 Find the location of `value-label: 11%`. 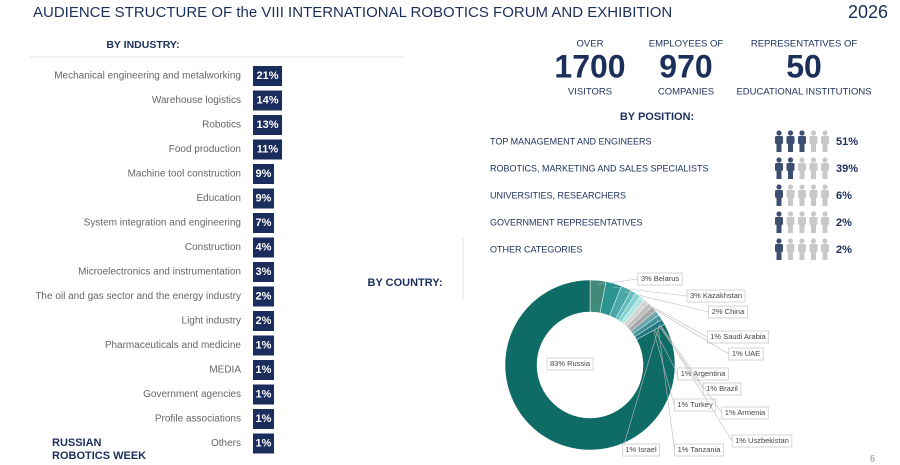

value-label: 11% is located at coordinates (268, 149).